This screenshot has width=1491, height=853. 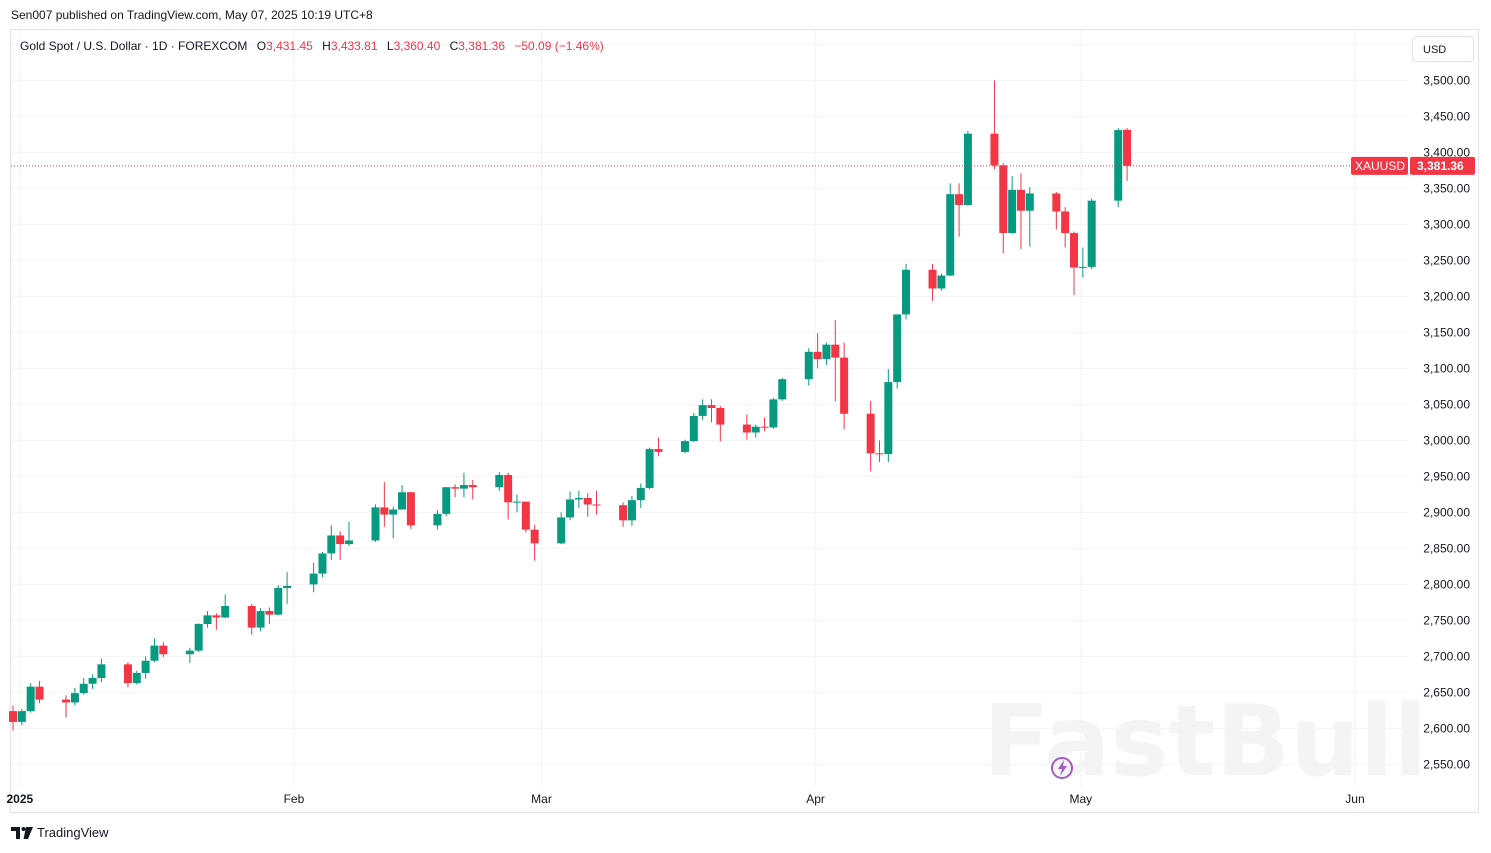 I want to click on x-tick-label: Jun, so click(x=1354, y=799).